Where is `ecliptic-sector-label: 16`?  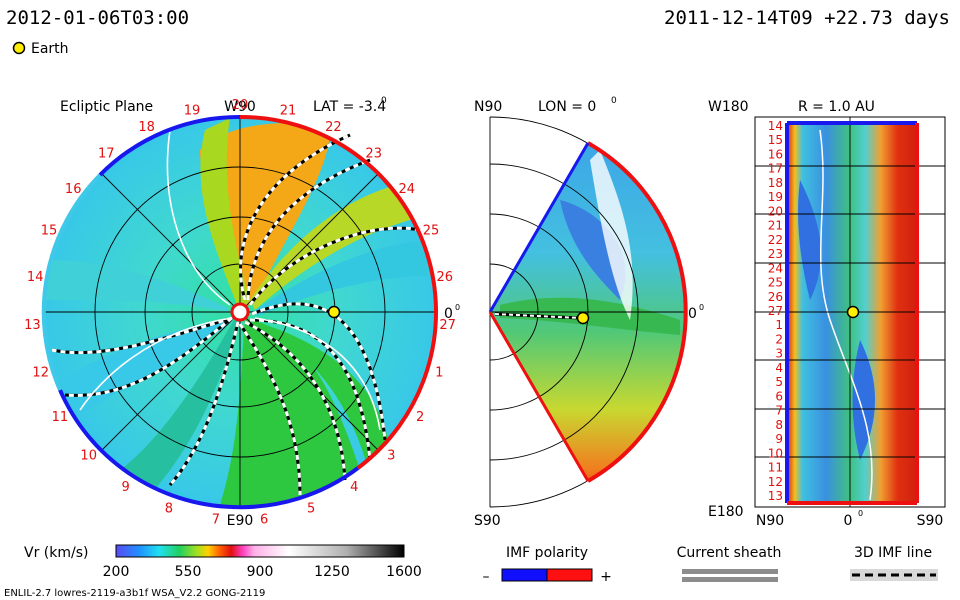 ecliptic-sector-label: 16 is located at coordinates (73, 189).